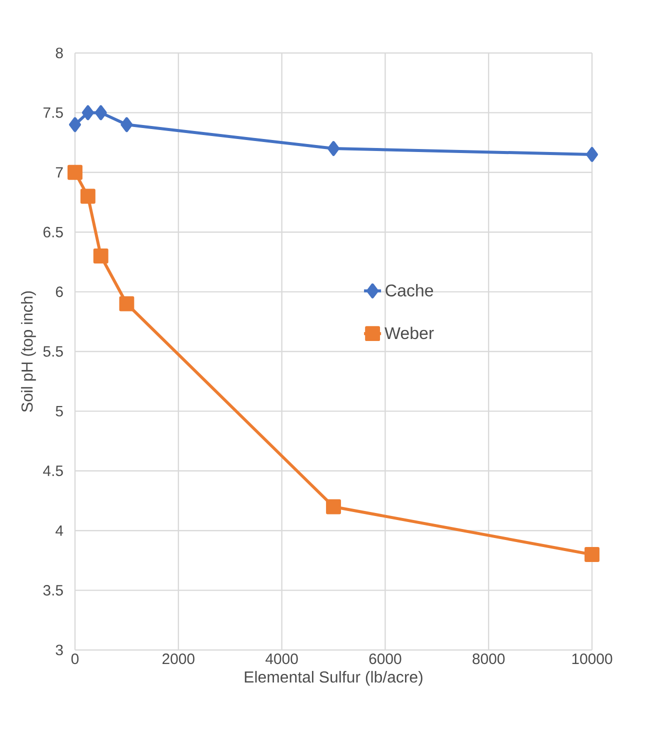 The height and width of the screenshot is (730, 657). Describe the element at coordinates (59, 292) in the screenshot. I see `y-tick-label: 6` at that location.